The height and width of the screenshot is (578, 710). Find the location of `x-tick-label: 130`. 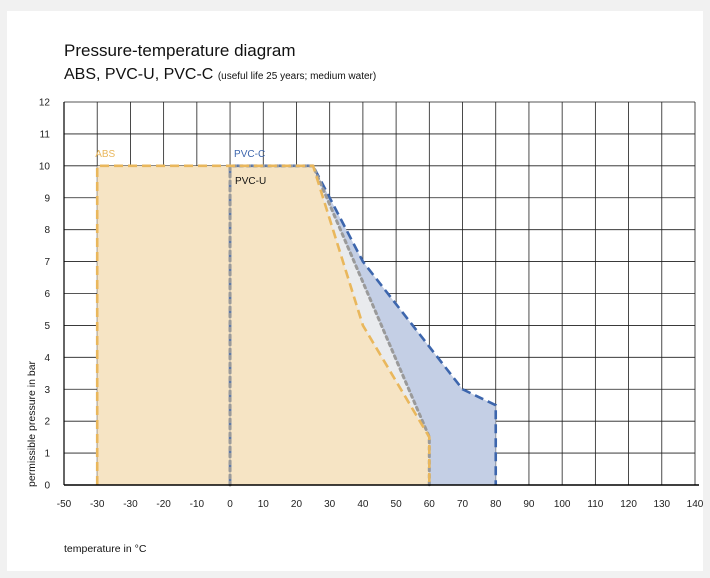

x-tick-label: 130 is located at coordinates (661, 504).